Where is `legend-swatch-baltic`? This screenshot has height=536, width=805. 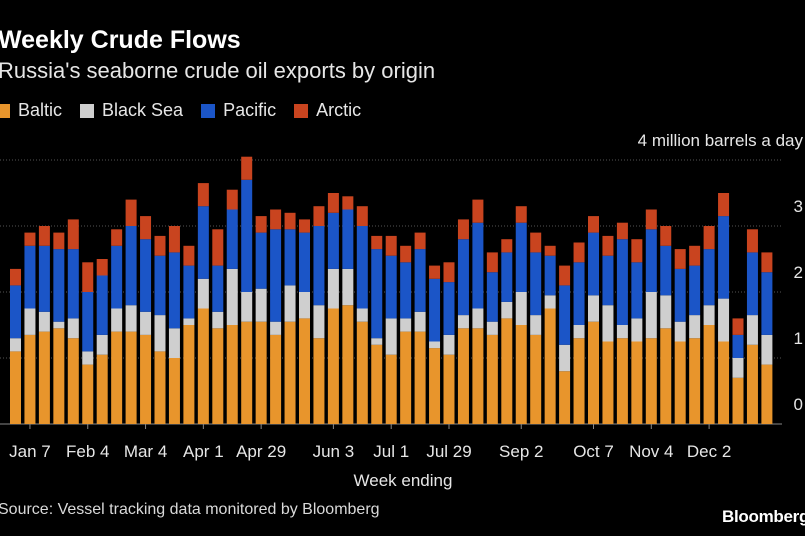 legend-swatch-baltic is located at coordinates (5, 110).